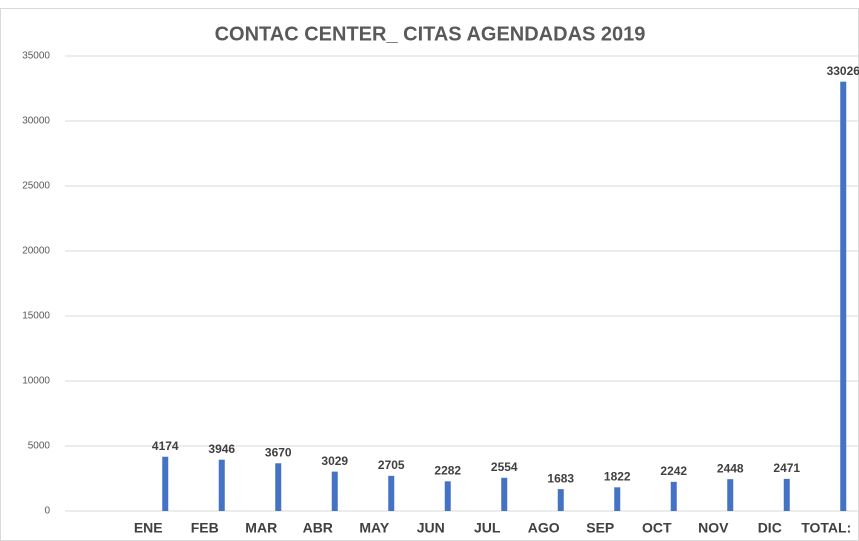  What do you see at coordinates (786, 468) in the screenshot?
I see `data-label: 2471` at bounding box center [786, 468].